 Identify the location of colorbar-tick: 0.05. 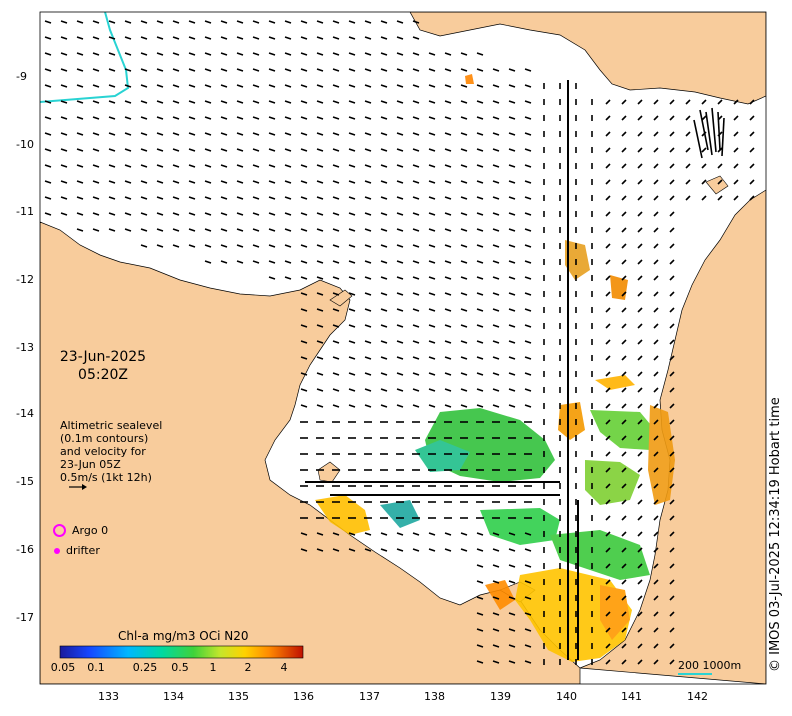
(63, 667).